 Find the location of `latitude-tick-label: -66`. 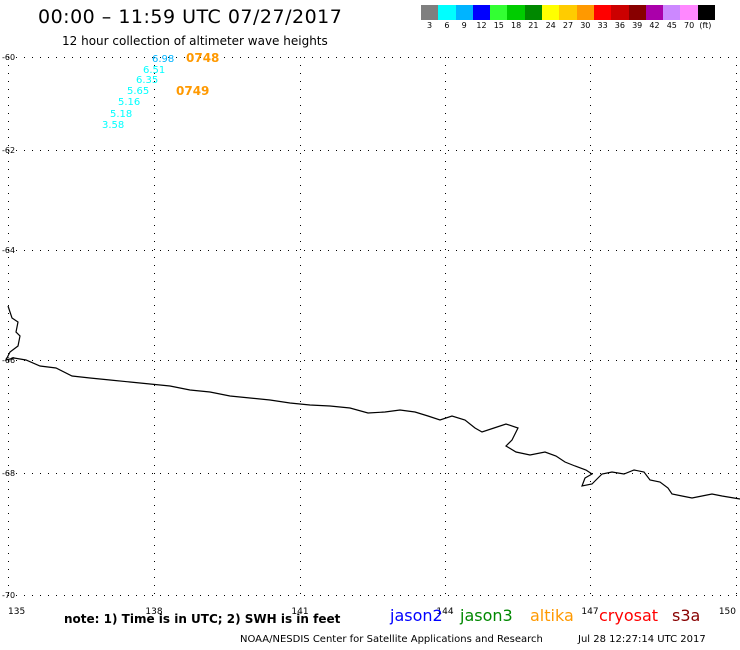

latitude-tick-label: -66 is located at coordinates (8, 360).